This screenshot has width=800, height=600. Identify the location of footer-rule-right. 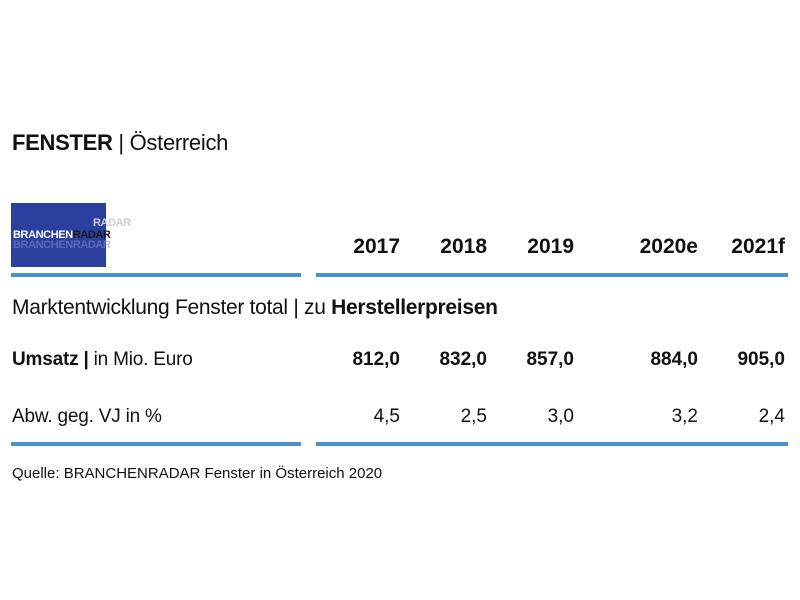
(552, 444).